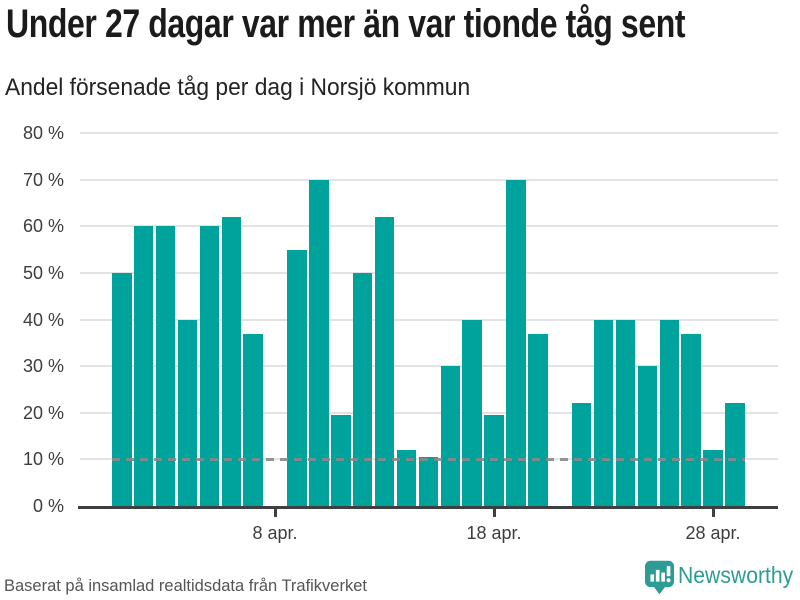 Image resolution: width=800 pixels, height=600 pixels. I want to click on y-axis-label: 70 %, so click(43, 179).